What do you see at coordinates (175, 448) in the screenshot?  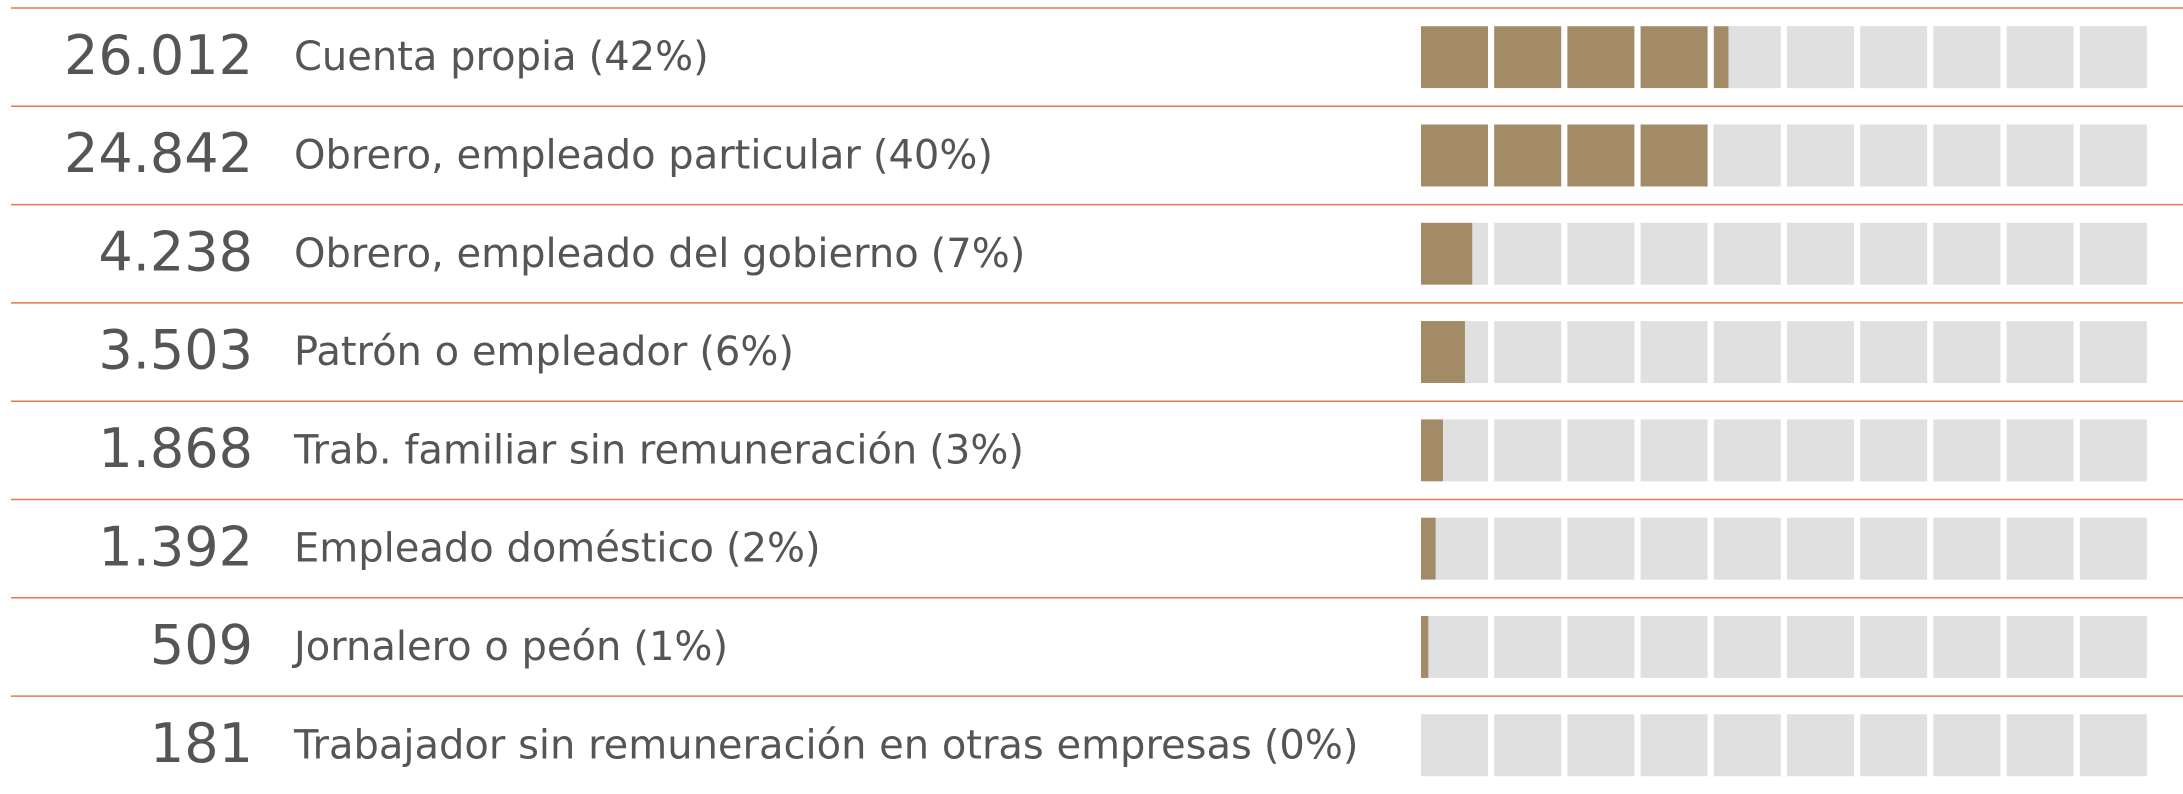 I see `count-label: 1.868` at bounding box center [175, 448].